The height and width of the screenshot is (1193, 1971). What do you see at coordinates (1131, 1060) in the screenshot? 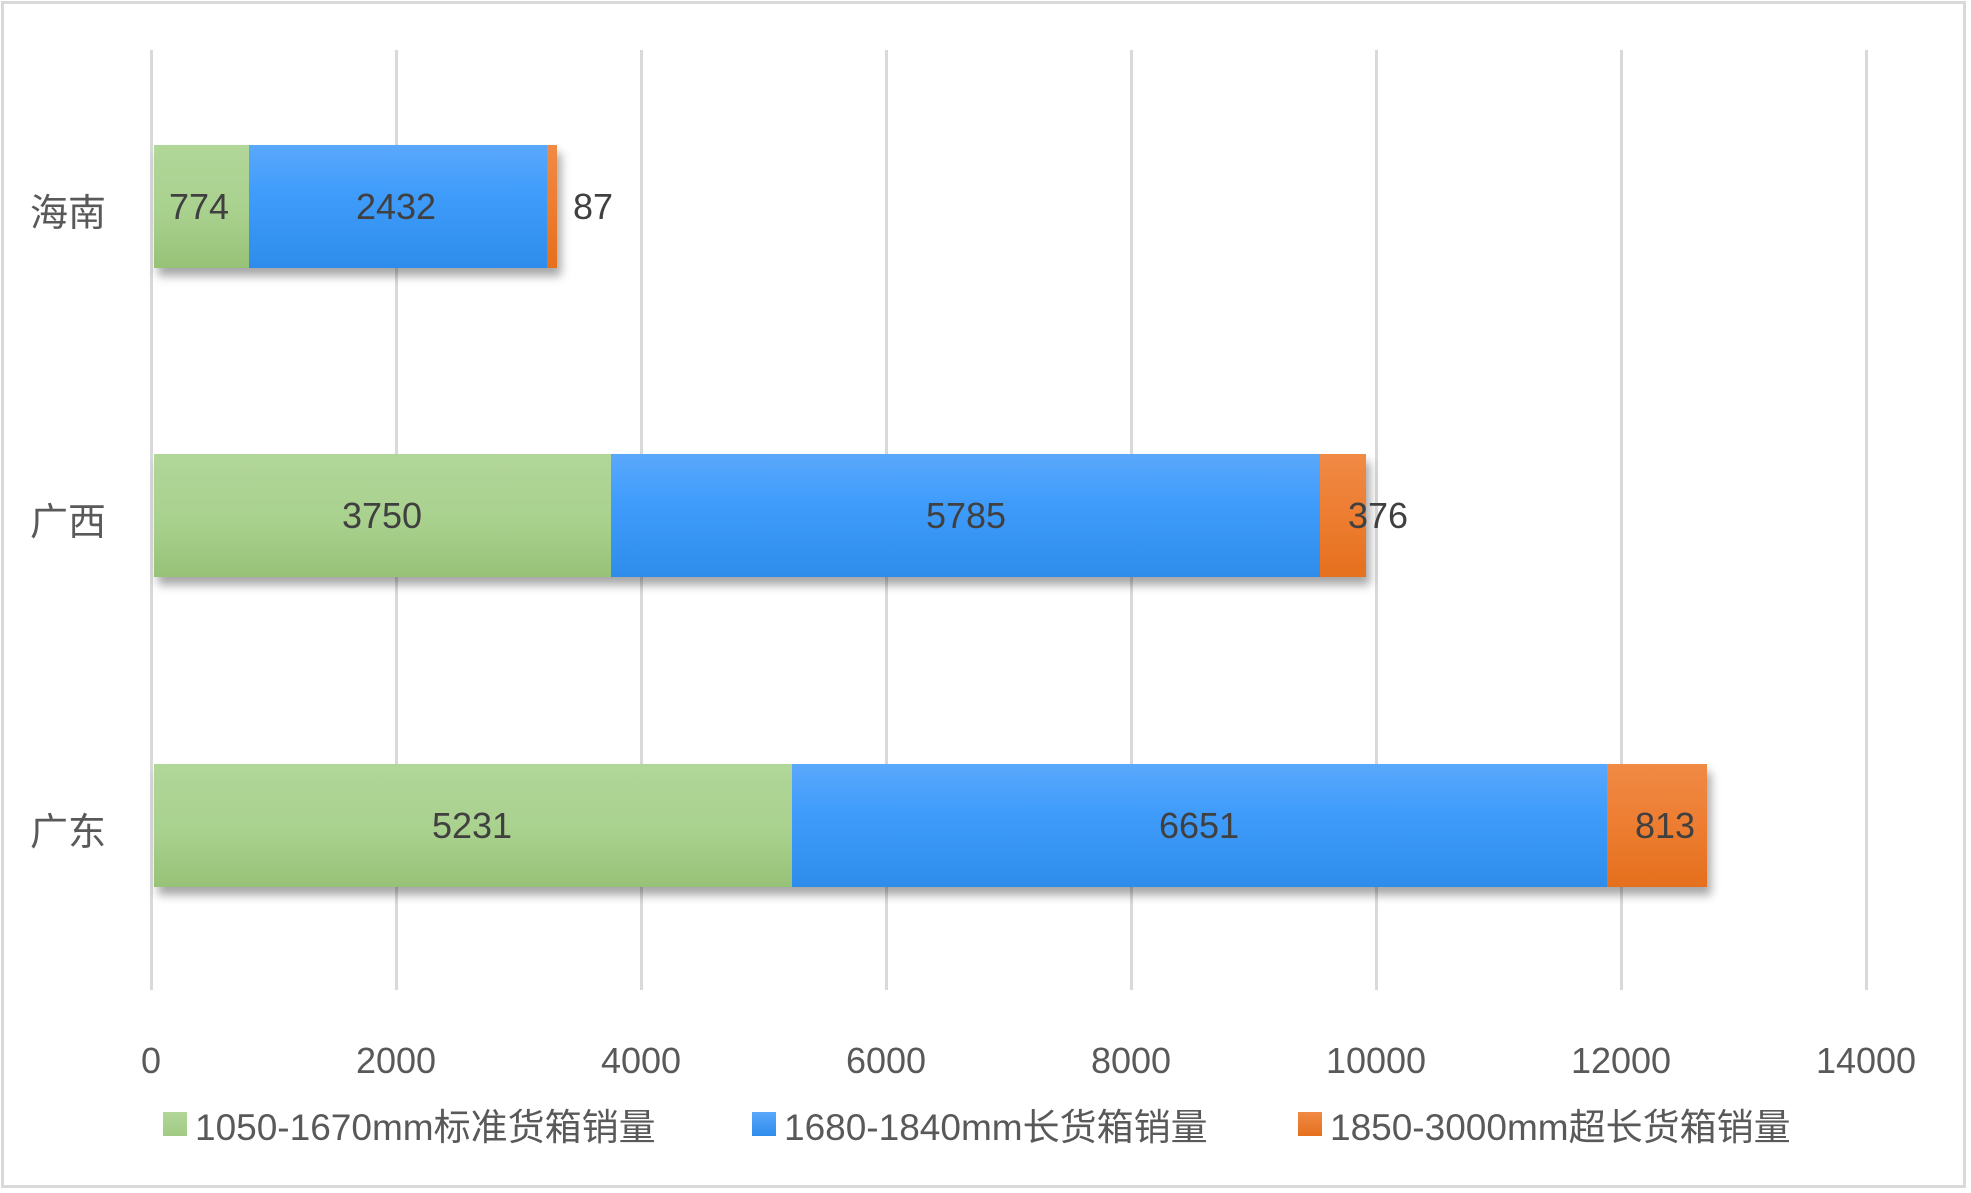
I see `x-tick-label: 8000` at bounding box center [1131, 1060].